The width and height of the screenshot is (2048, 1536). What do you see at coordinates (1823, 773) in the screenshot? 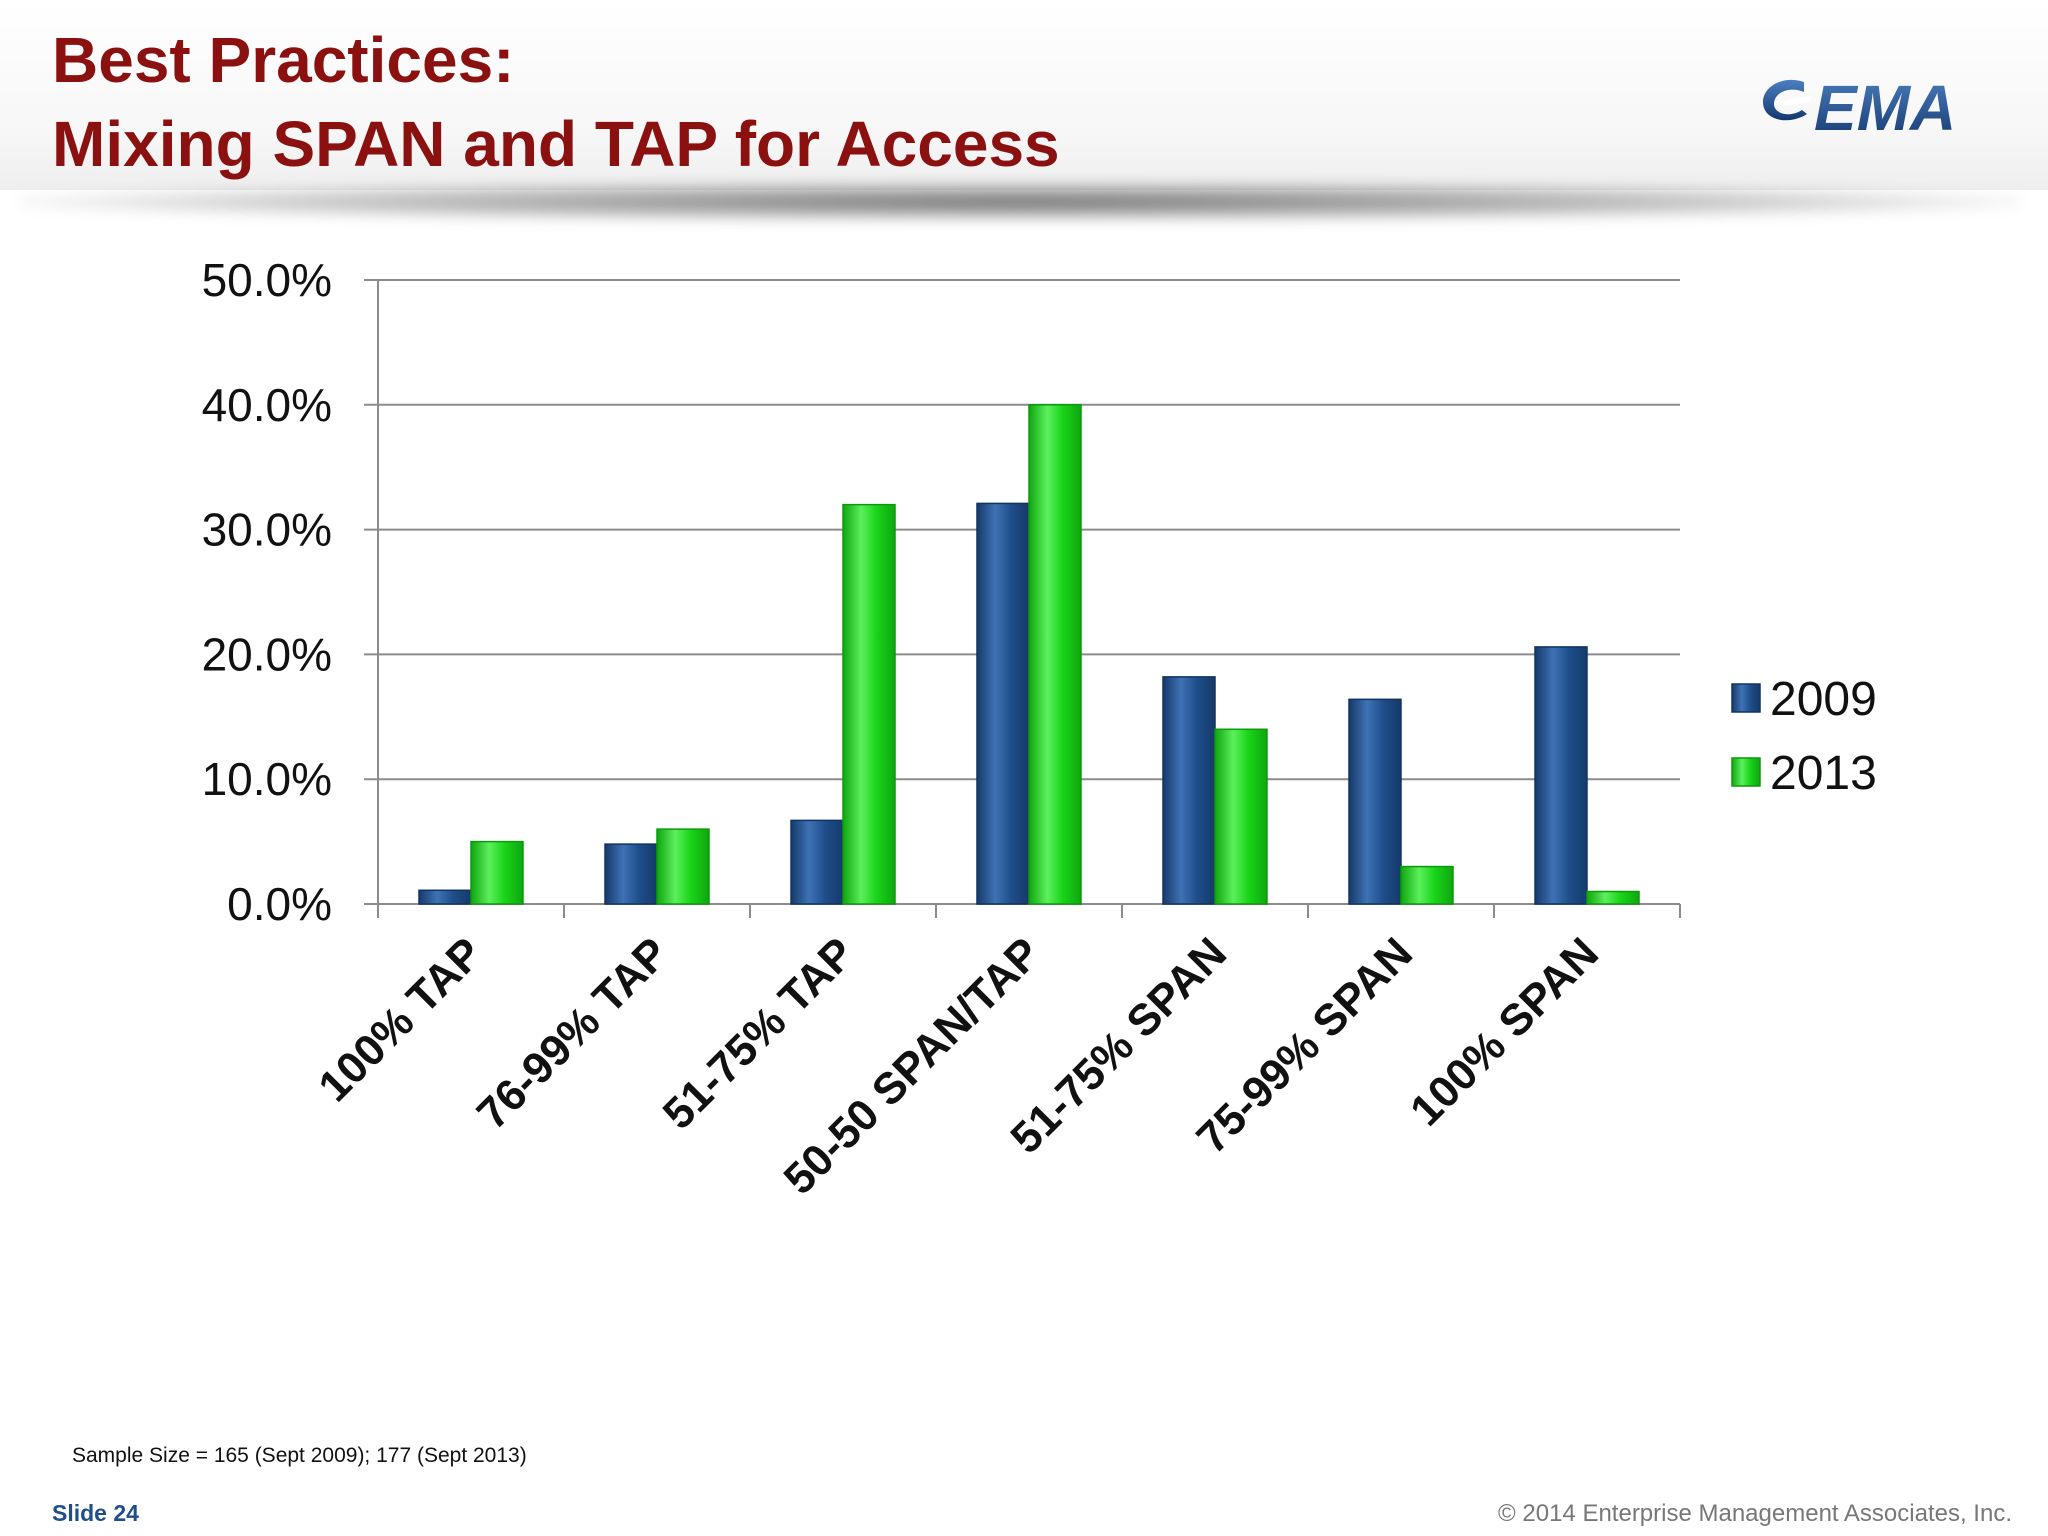
I see `legend-label-2013: 2013` at bounding box center [1823, 773].